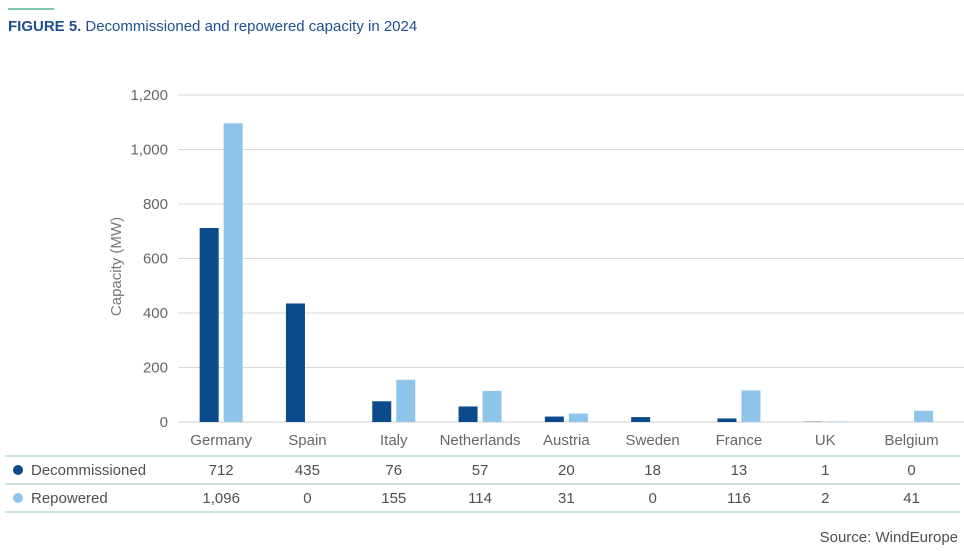 The image size is (964, 551). Describe the element at coordinates (825, 498) in the screenshot. I see `table-value: 2` at that location.